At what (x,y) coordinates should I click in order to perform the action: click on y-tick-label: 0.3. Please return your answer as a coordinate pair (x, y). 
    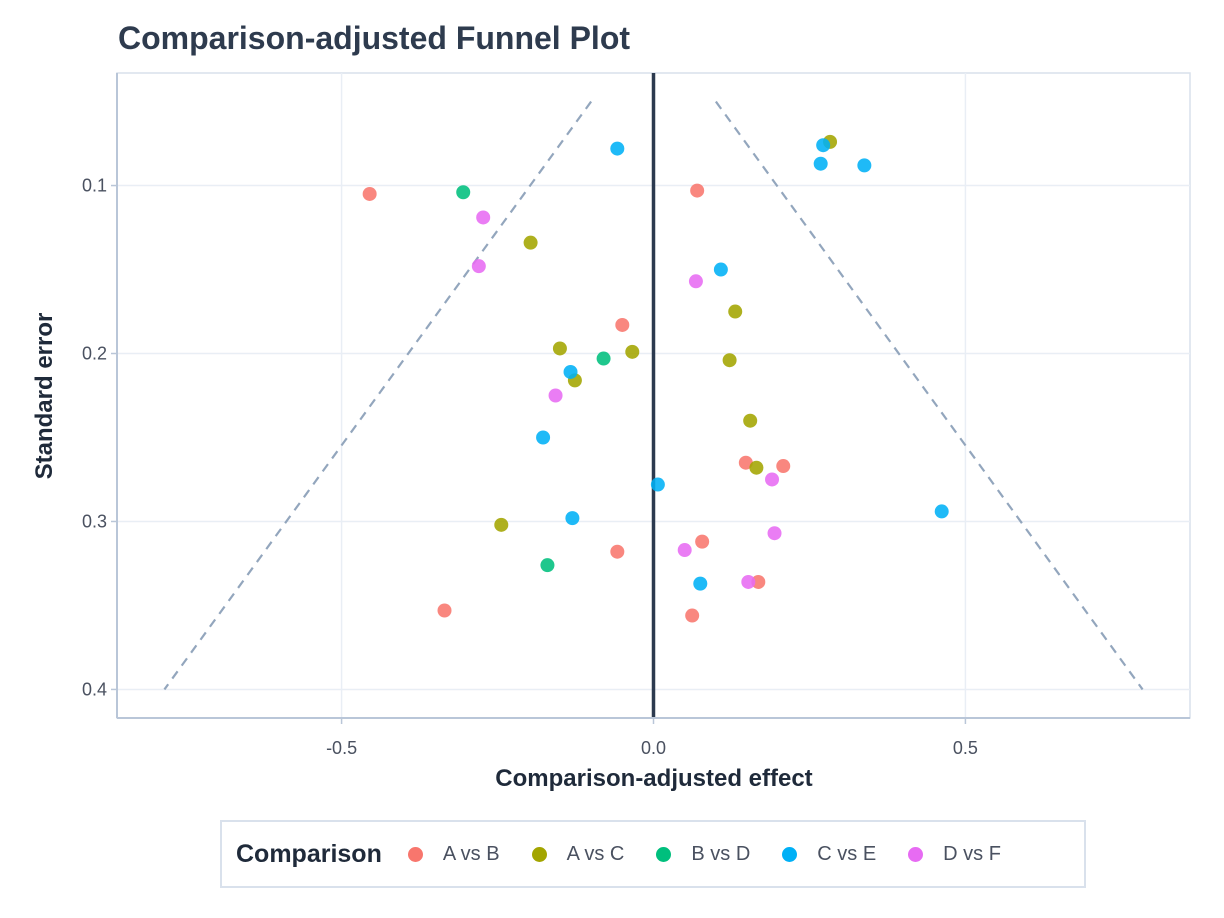
    Looking at the image, I should click on (94, 521).